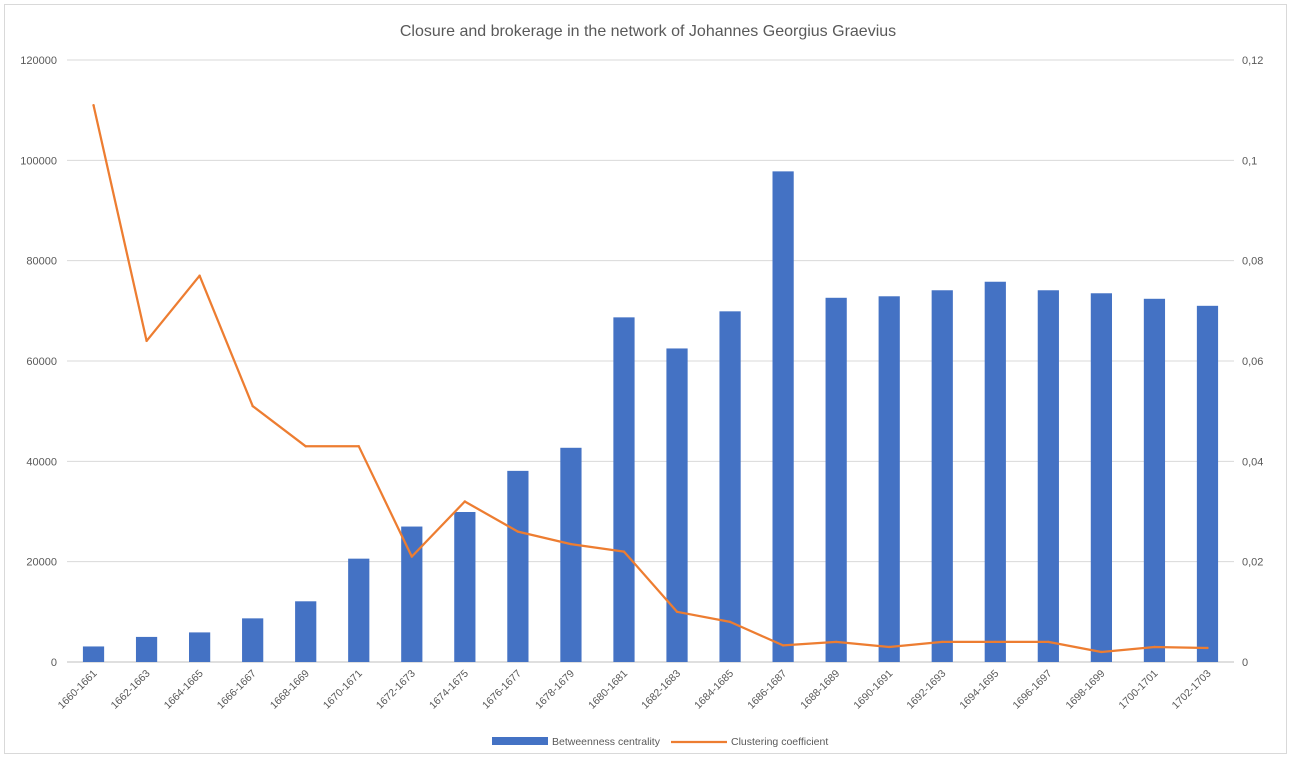 The width and height of the screenshot is (1291, 760). I want to click on x-tick-label: 1666-1667, so click(237, 690).